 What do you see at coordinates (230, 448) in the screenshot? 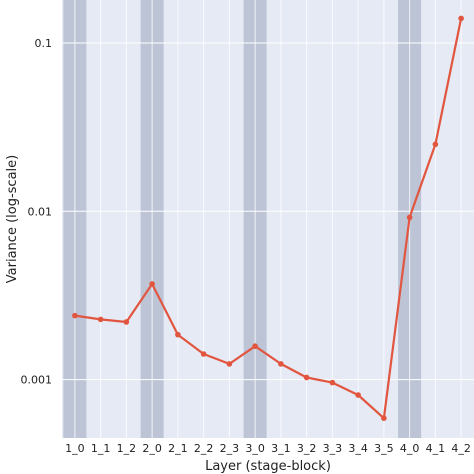
I see `x-tick-label: 2_3` at bounding box center [230, 448].